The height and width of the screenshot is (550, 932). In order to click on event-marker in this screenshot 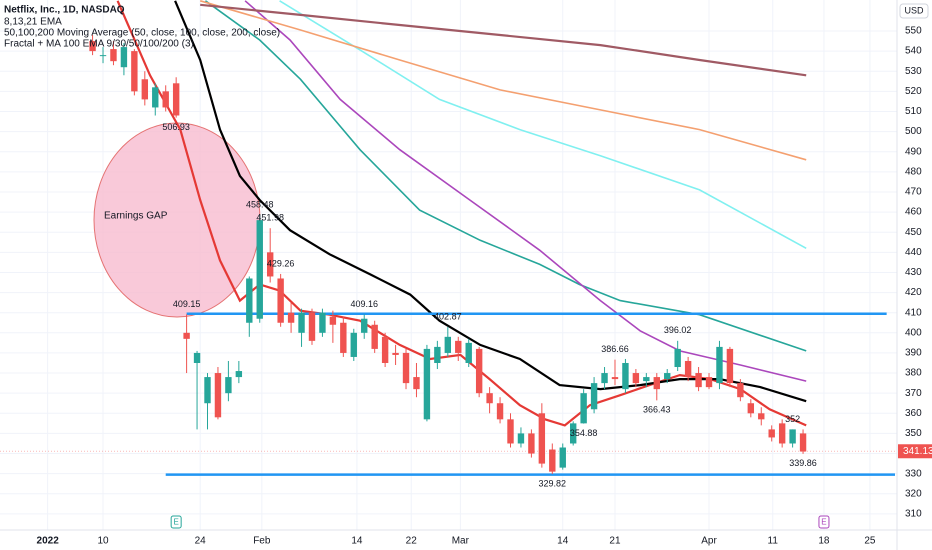, I will do `click(176, 522)`.